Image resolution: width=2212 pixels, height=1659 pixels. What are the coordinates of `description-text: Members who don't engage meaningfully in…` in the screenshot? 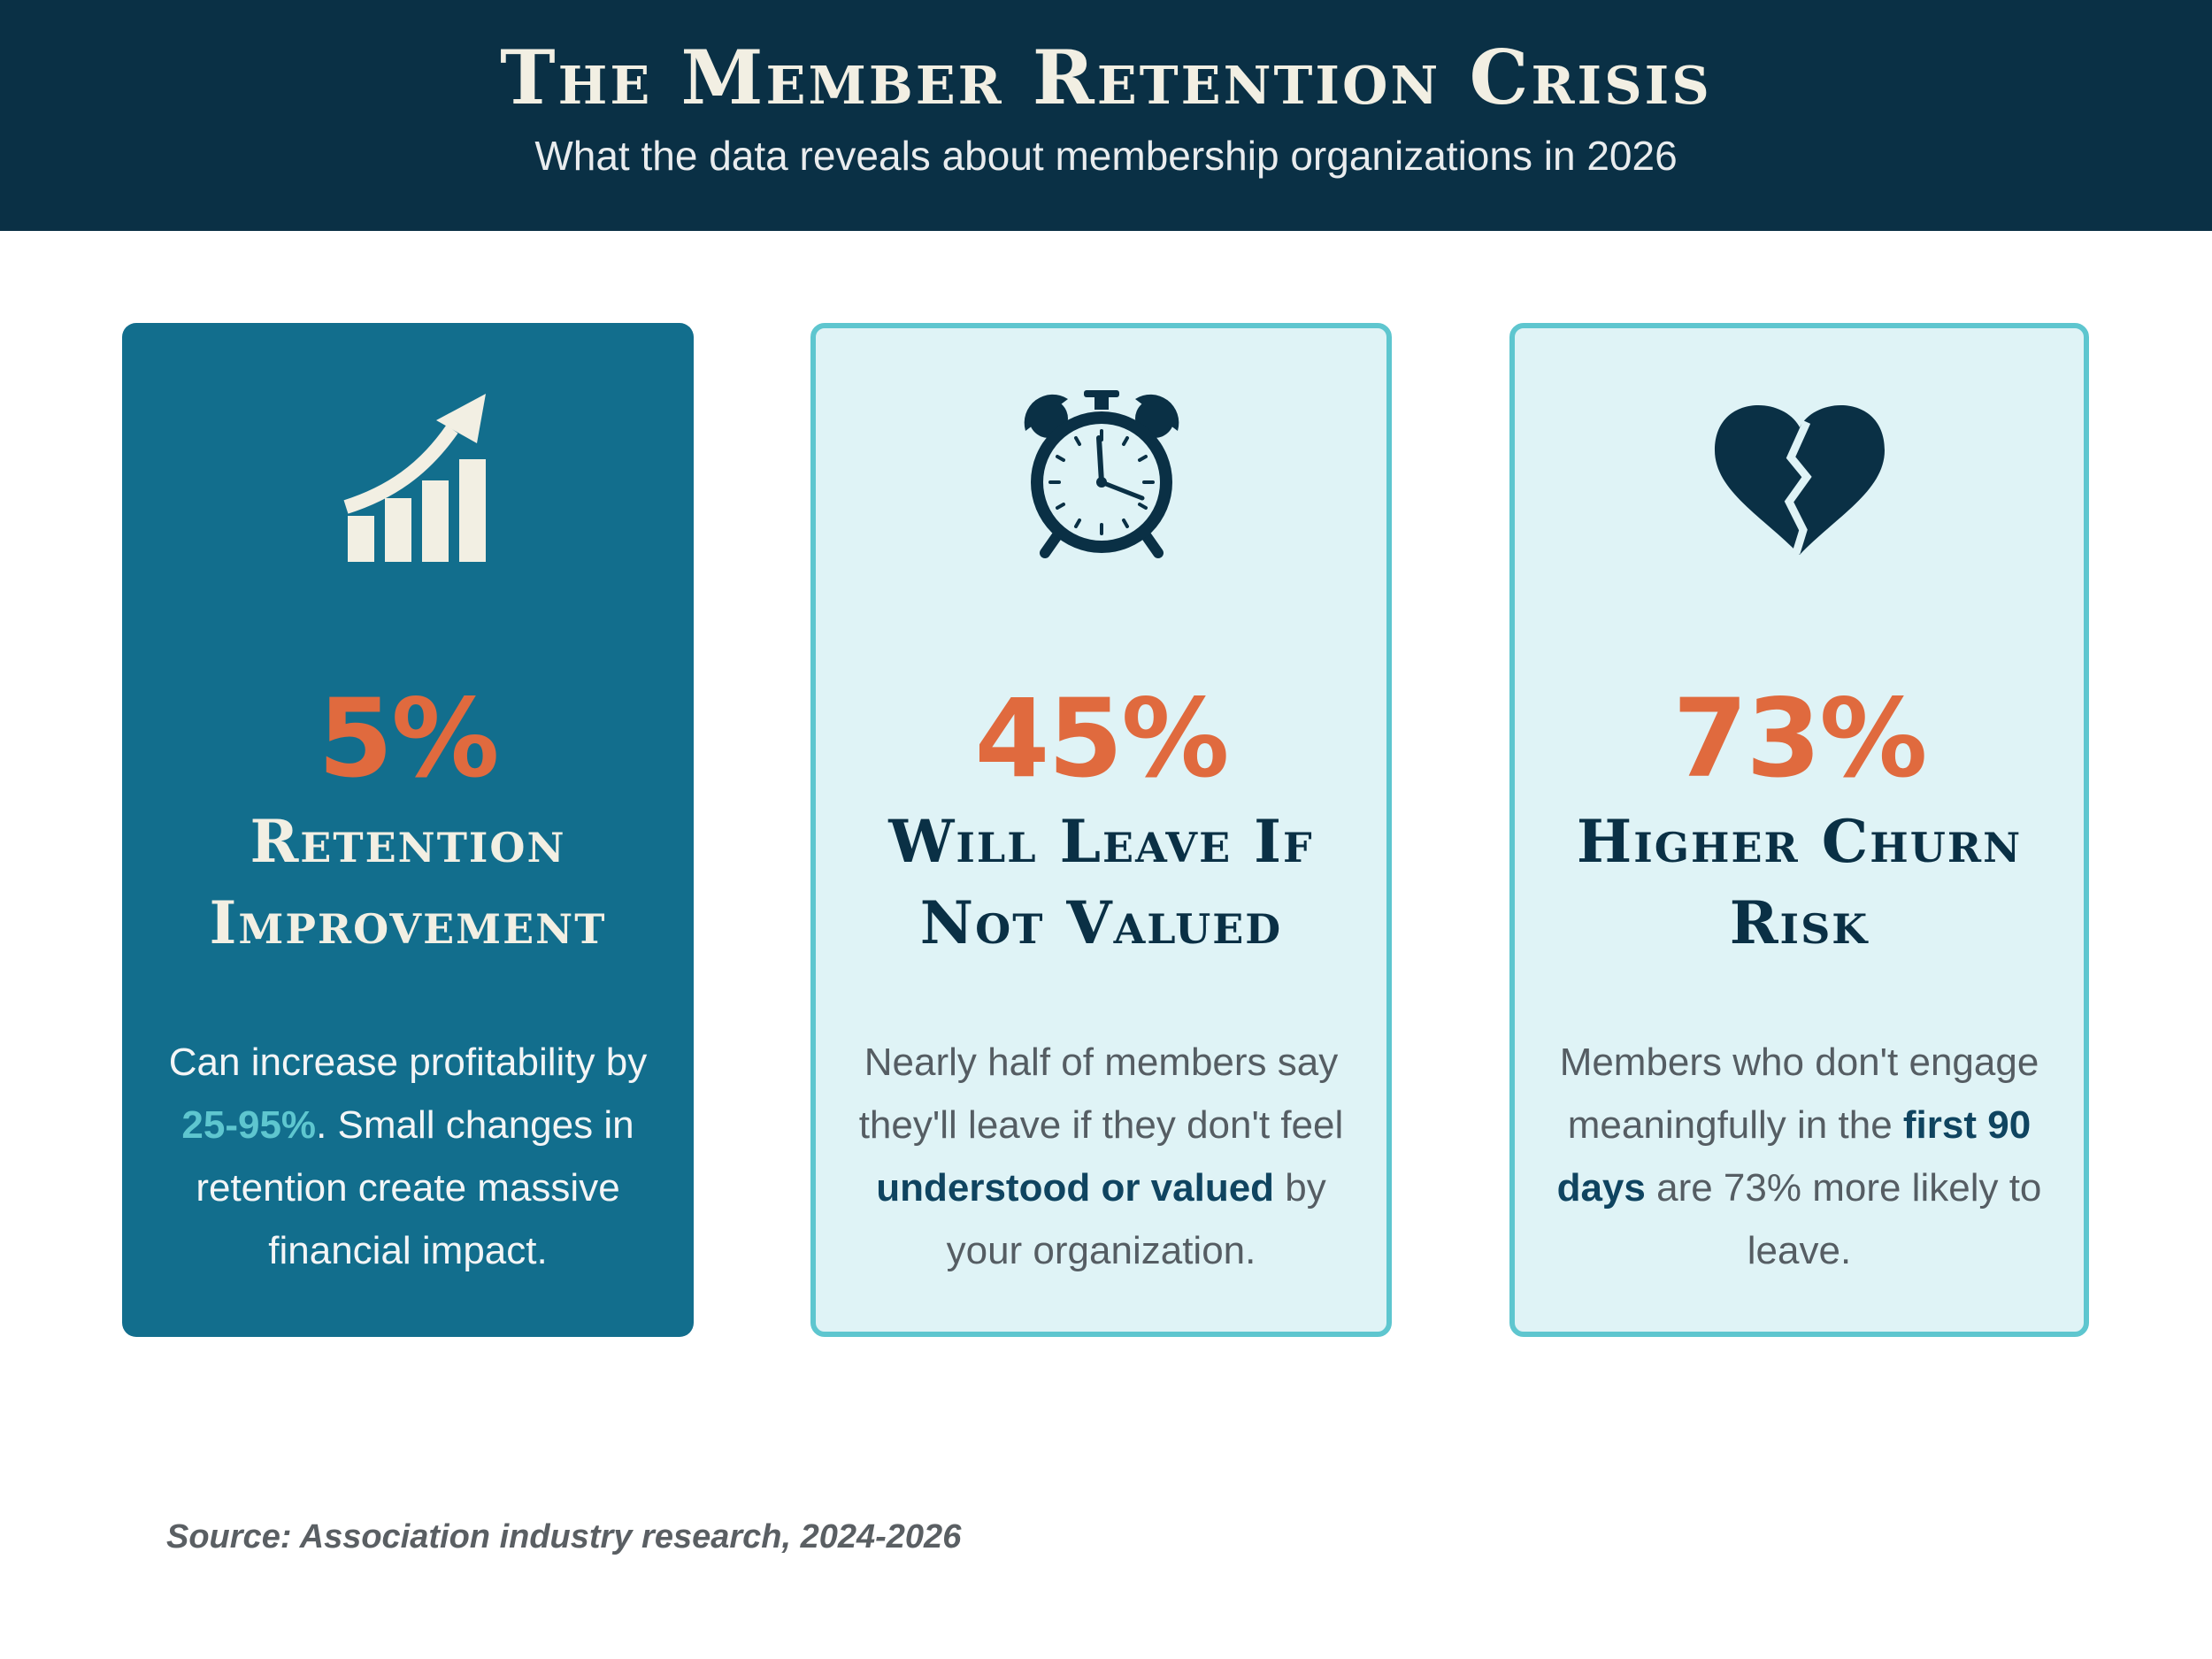 It's located at (1799, 1094).